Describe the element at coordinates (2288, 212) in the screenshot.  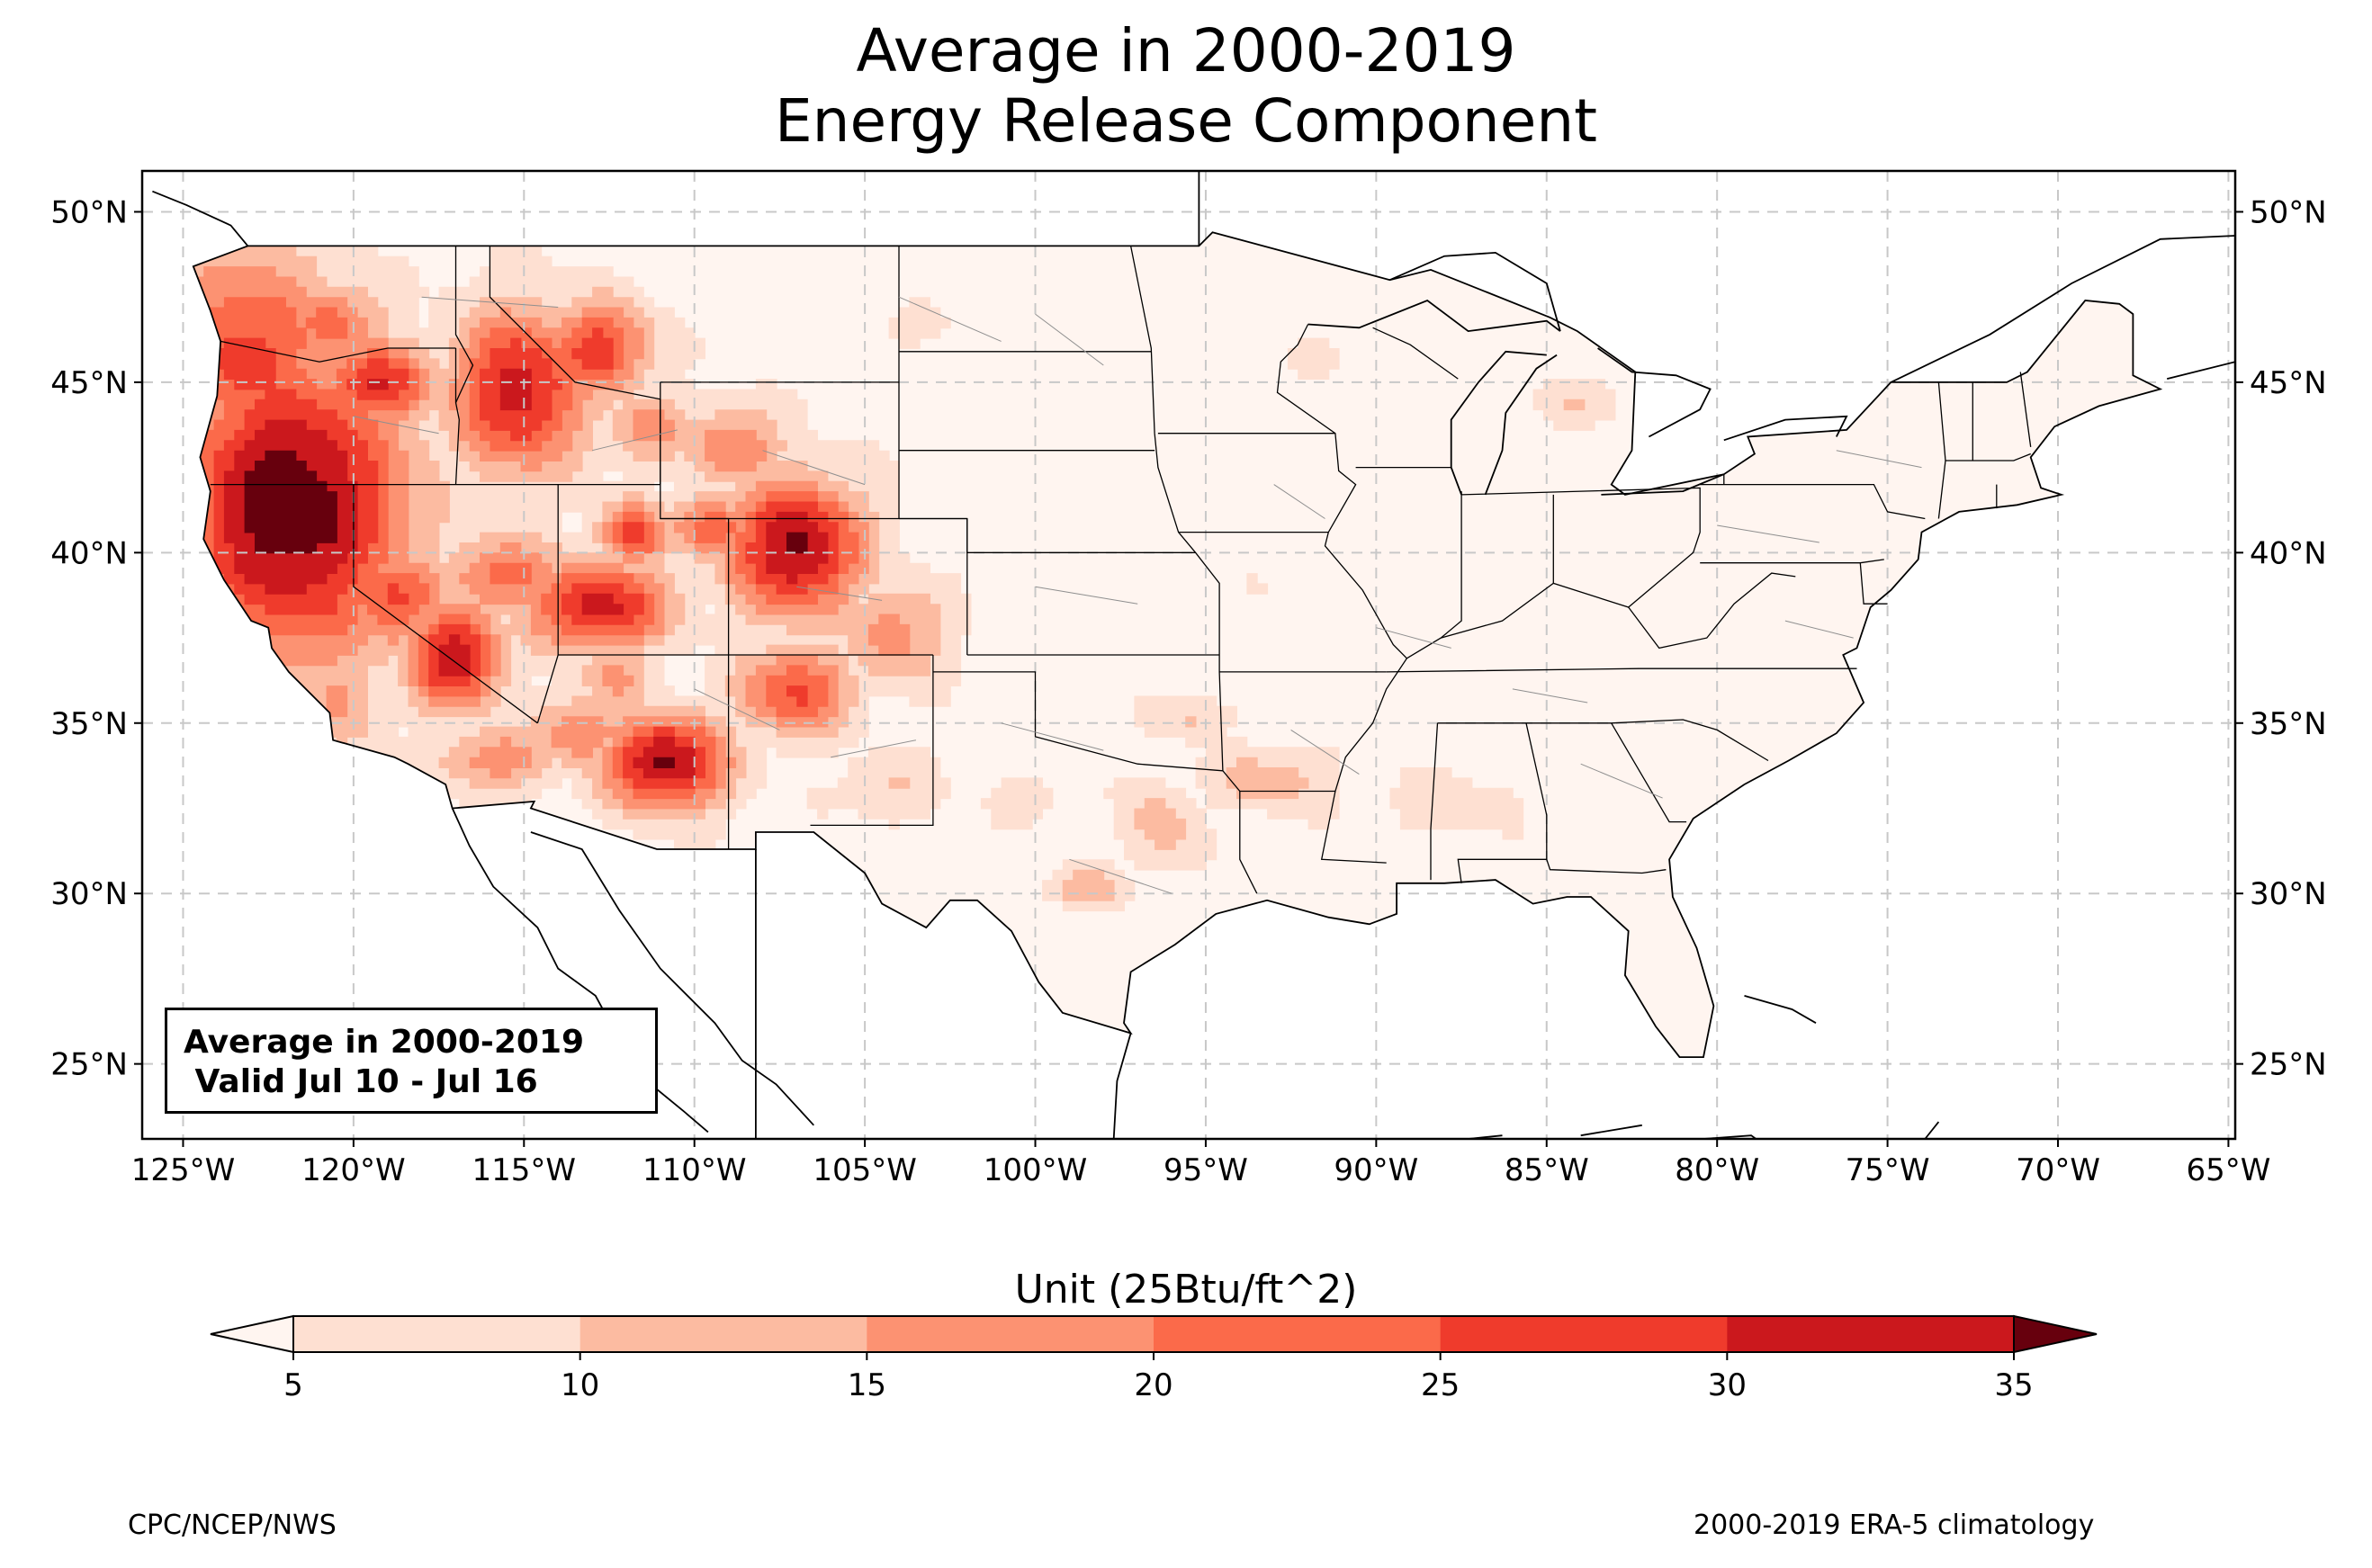
I see `lat-tick-label-right-5: 50°N` at that location.